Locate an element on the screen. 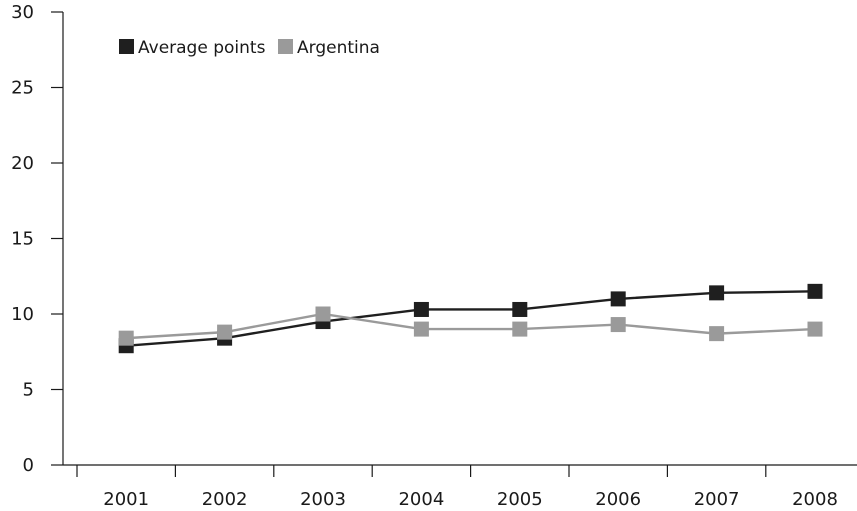 This screenshot has width=857, height=511. x-tick-label: 2007 is located at coordinates (717, 499).